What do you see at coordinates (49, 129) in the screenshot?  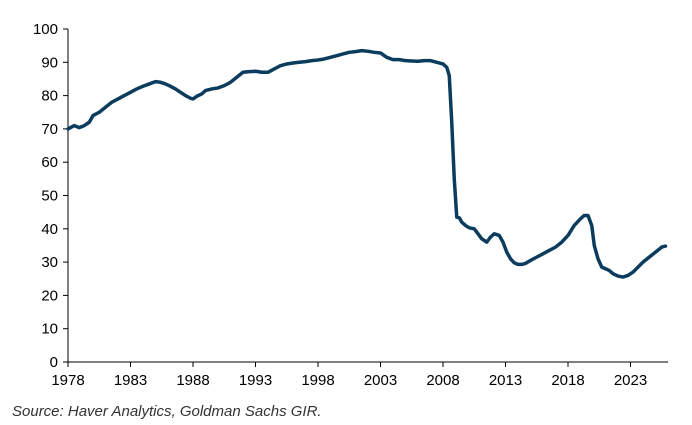 I see `y-tick-label: 70` at bounding box center [49, 129].